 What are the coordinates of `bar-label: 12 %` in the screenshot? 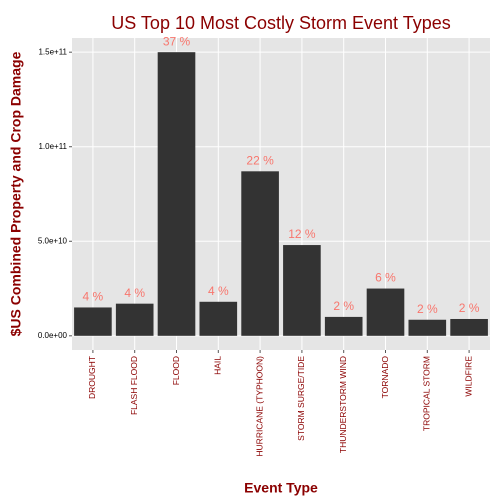 It's located at (302, 234).